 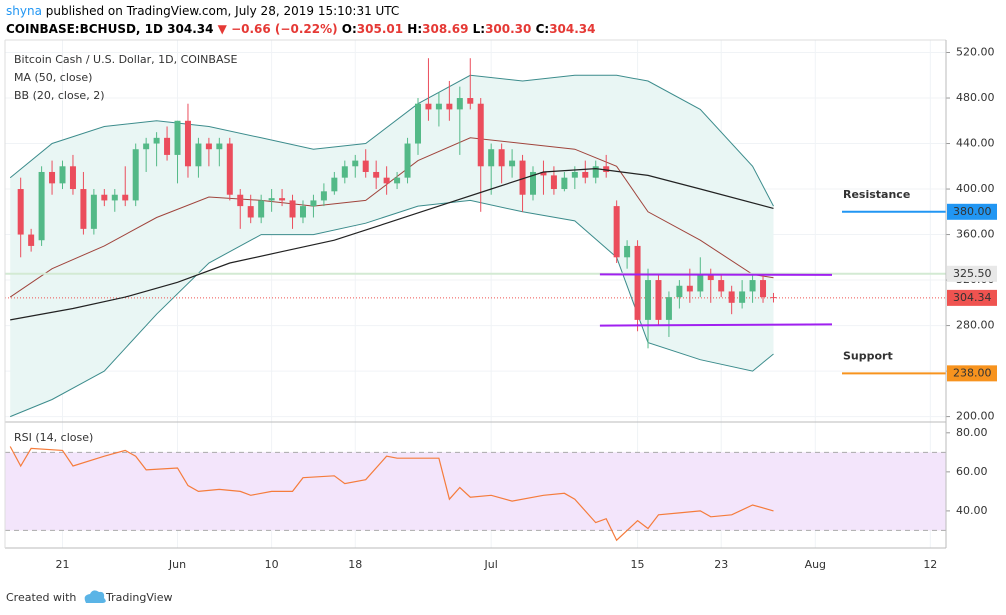 I want to click on y-tick-label: 520.00, so click(x=975, y=52).